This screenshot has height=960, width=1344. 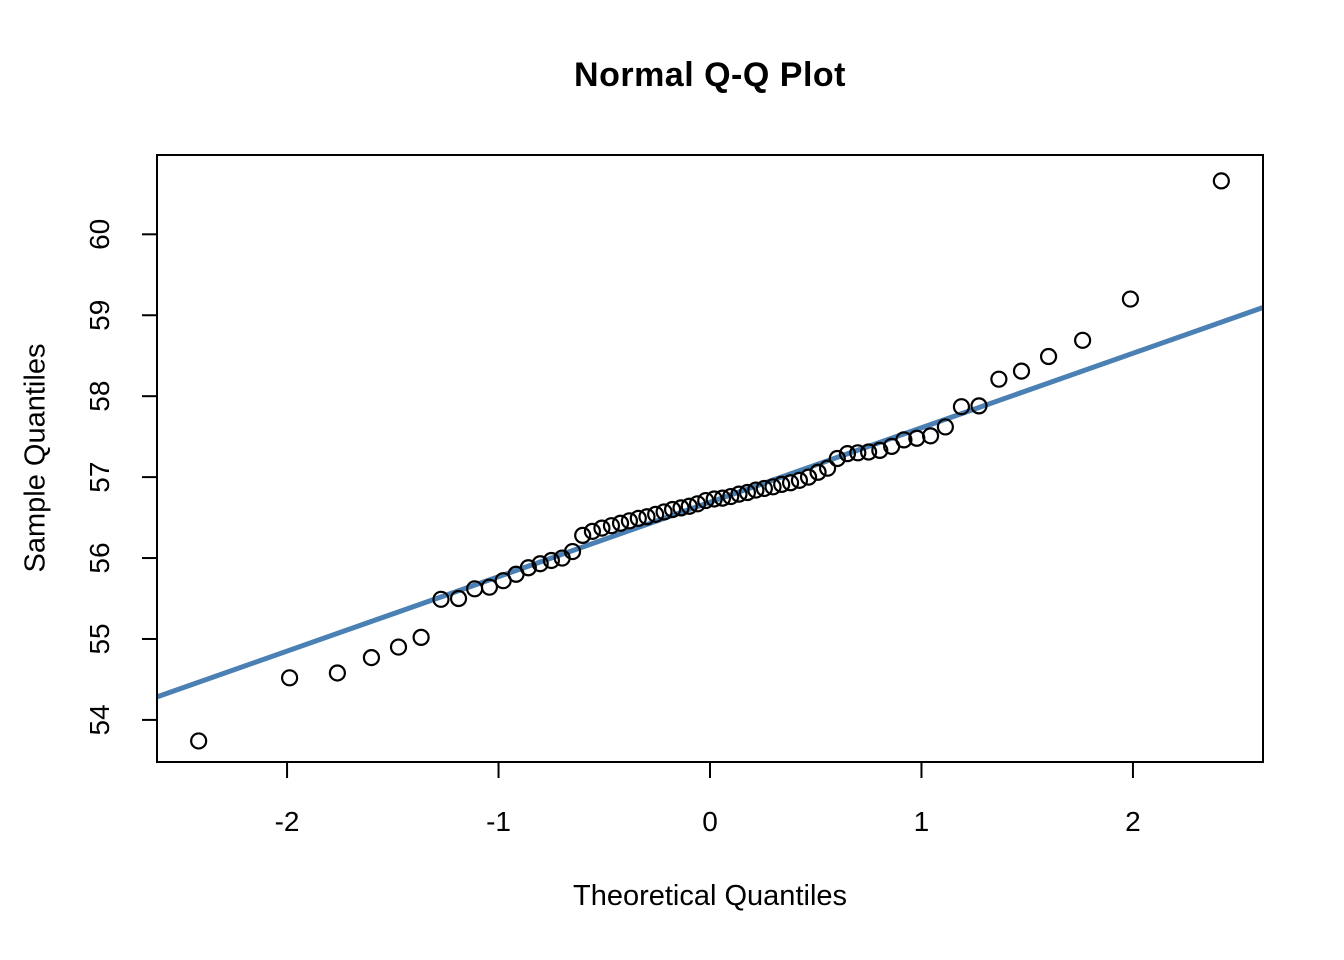 I want to click on y-tick-label: 60, so click(x=99, y=234).